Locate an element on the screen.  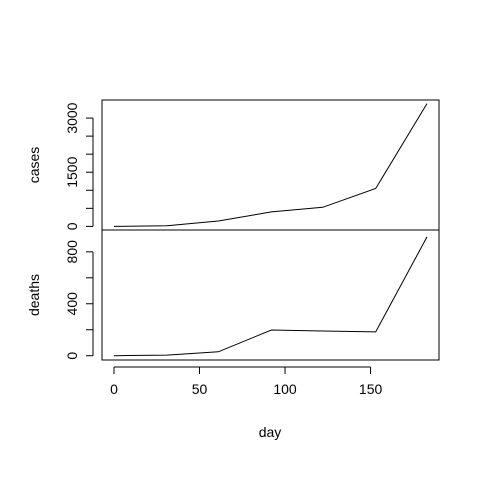
deaths-y-axis: 0 400 800 is located at coordinates (79, 300).